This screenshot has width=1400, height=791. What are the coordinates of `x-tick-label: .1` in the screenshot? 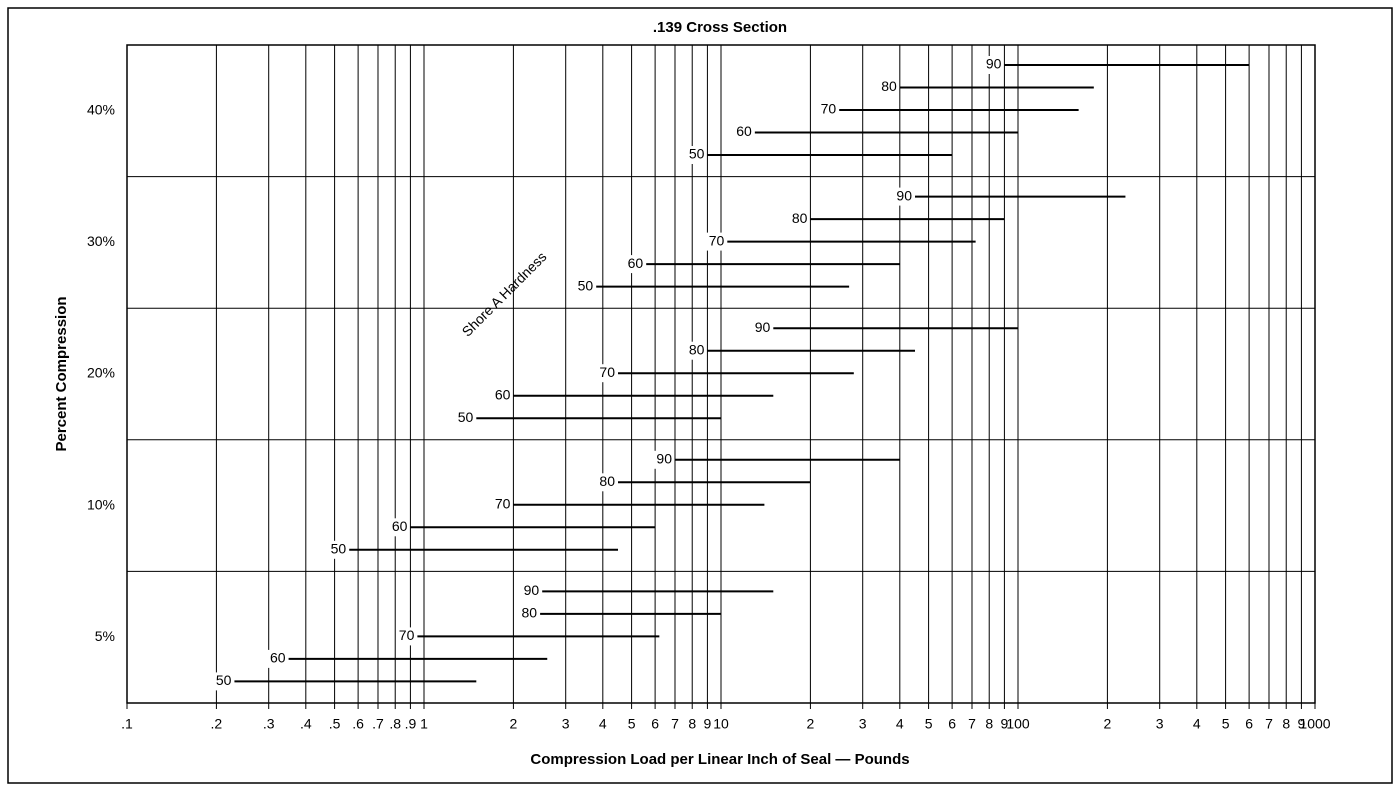 It's located at (127, 724).